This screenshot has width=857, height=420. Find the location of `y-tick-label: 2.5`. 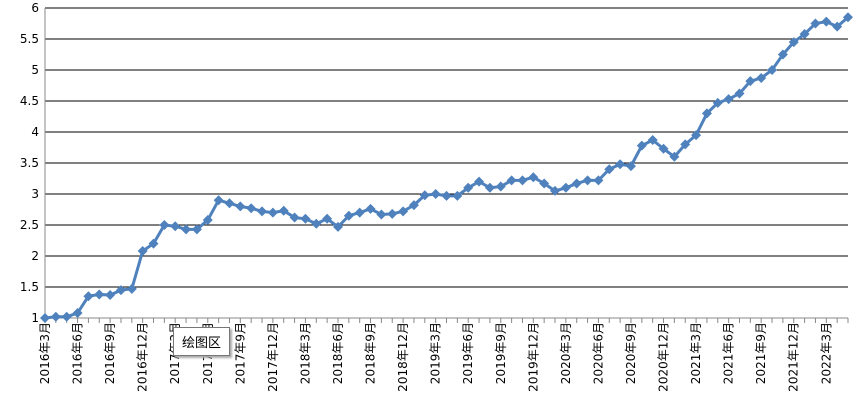

y-tick-label: 2.5 is located at coordinates (29, 225).